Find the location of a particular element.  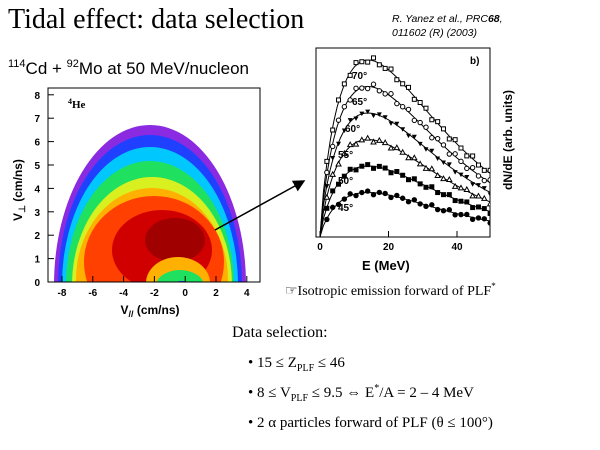

x-tick-label: -6 is located at coordinates (92, 293).